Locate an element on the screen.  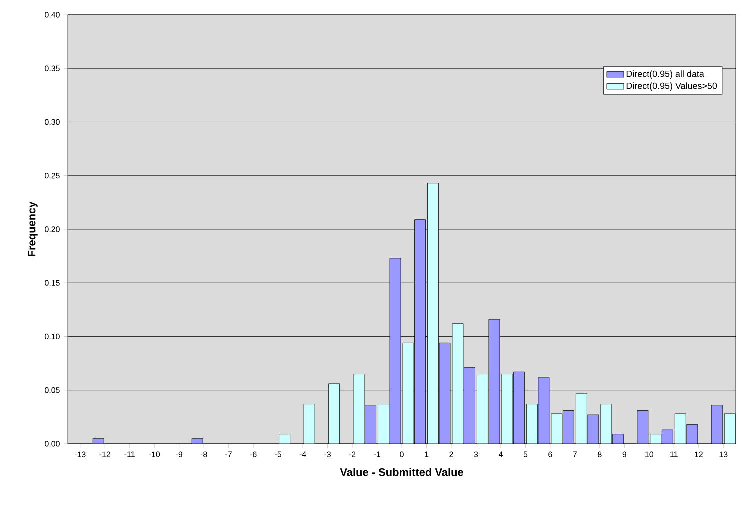
x-axis-title: Value - Submitted Value is located at coordinates (402, 472).